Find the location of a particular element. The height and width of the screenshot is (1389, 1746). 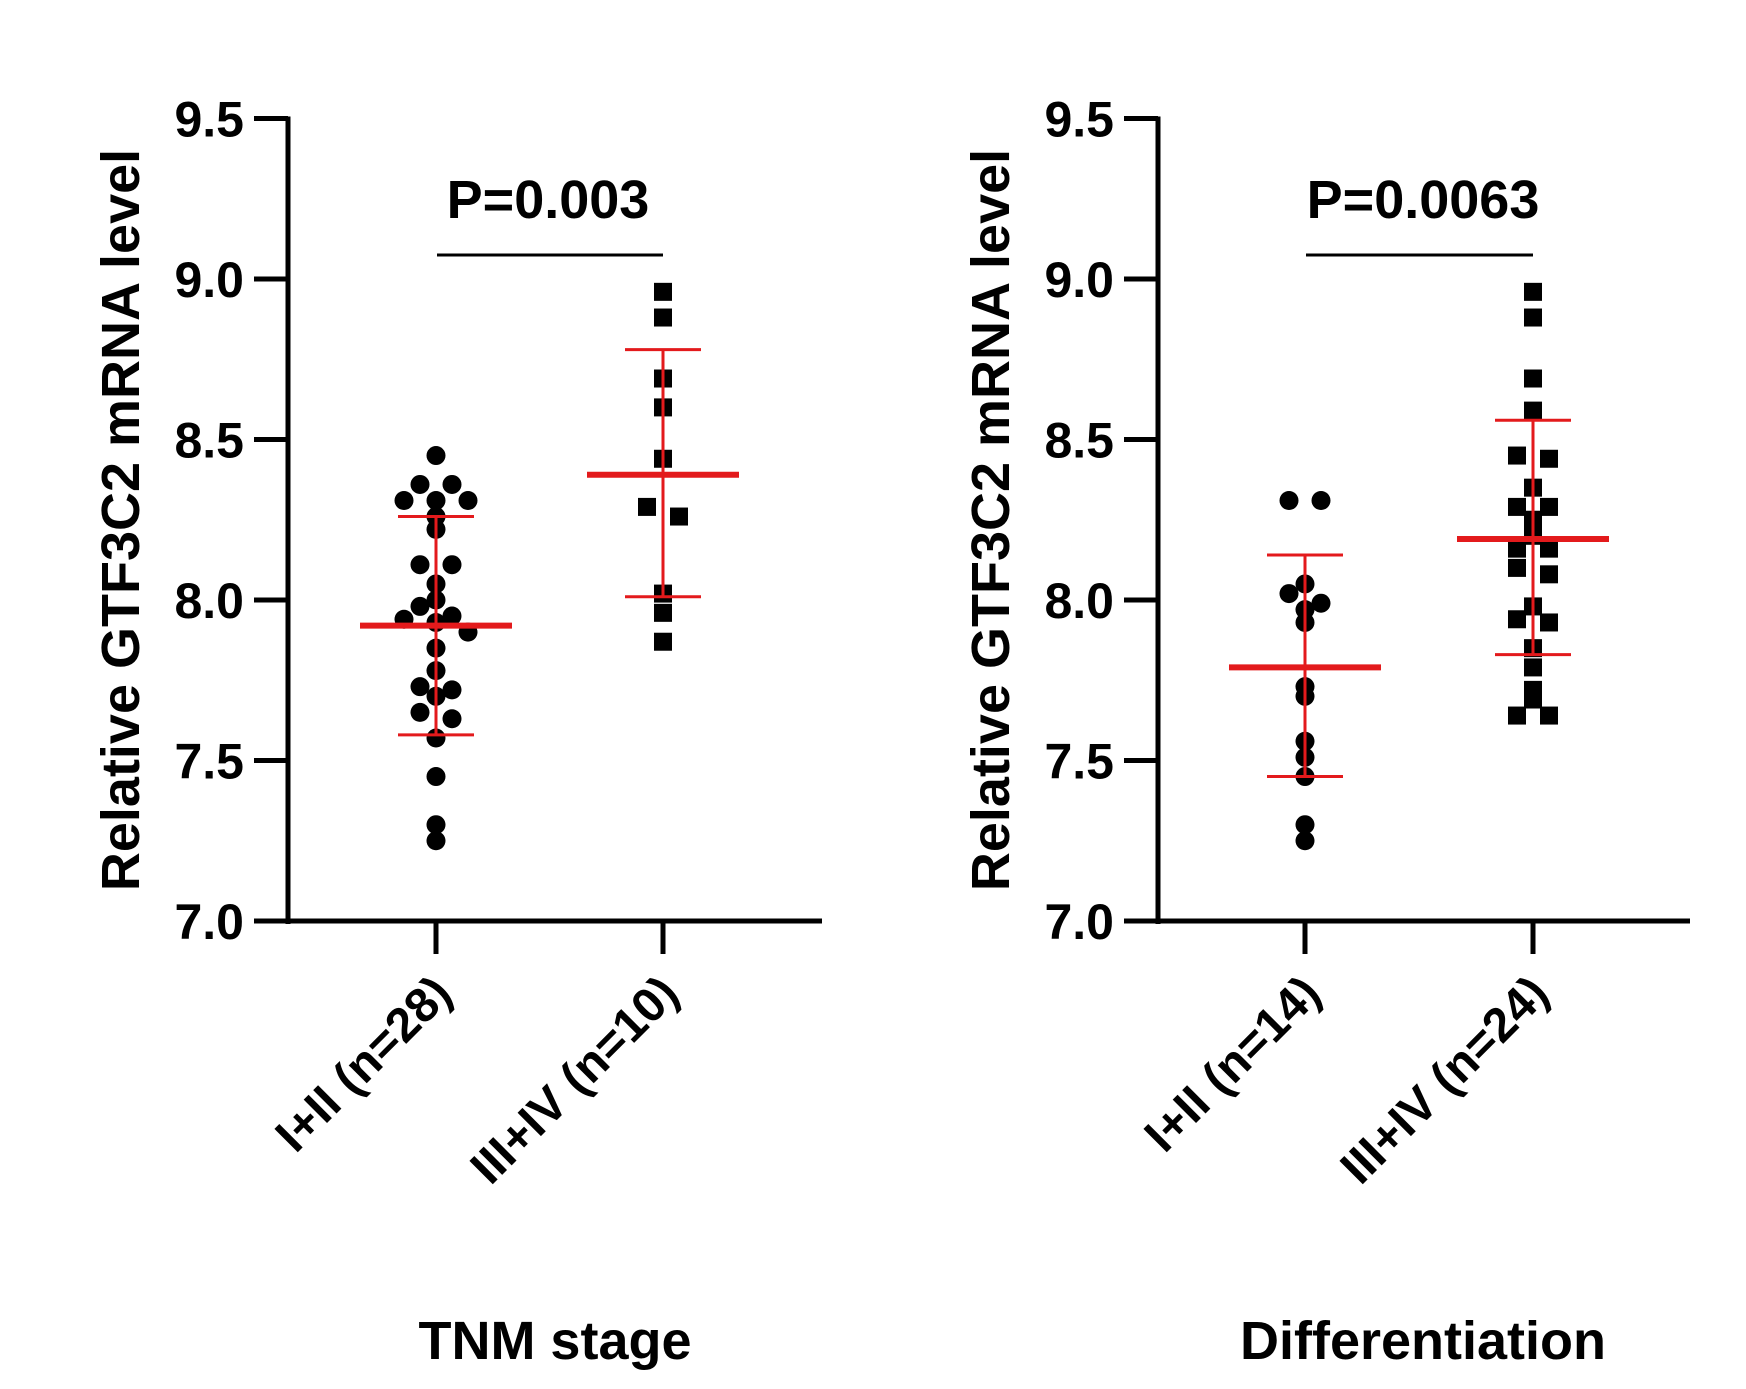

p-value-annotation: P=0.003 is located at coordinates (548, 200).